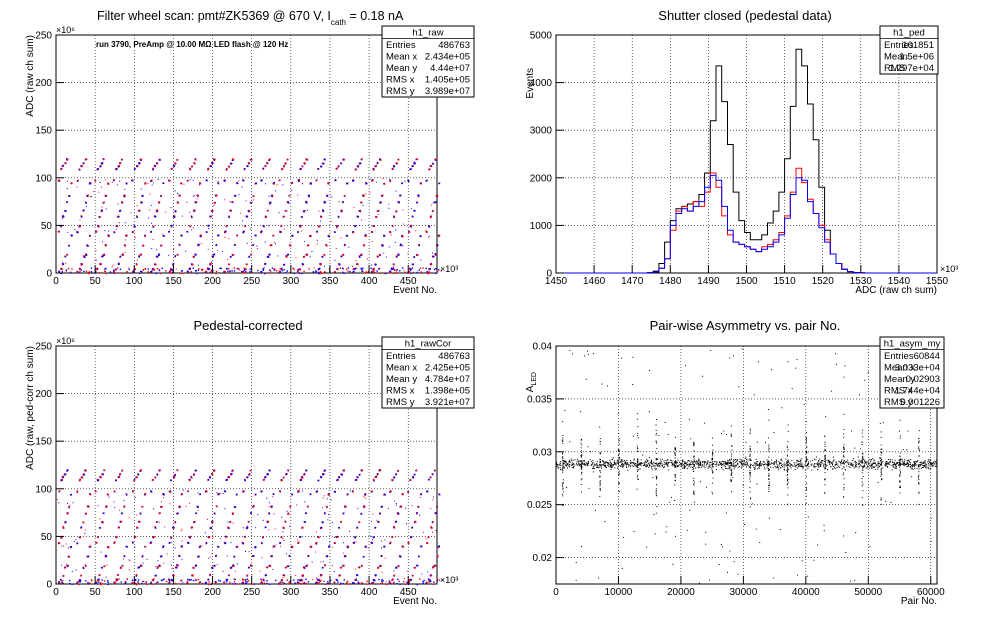 Image resolution: width=996 pixels, height=622 pixels. I want to click on stats-row-label: RMS y, so click(400, 91).